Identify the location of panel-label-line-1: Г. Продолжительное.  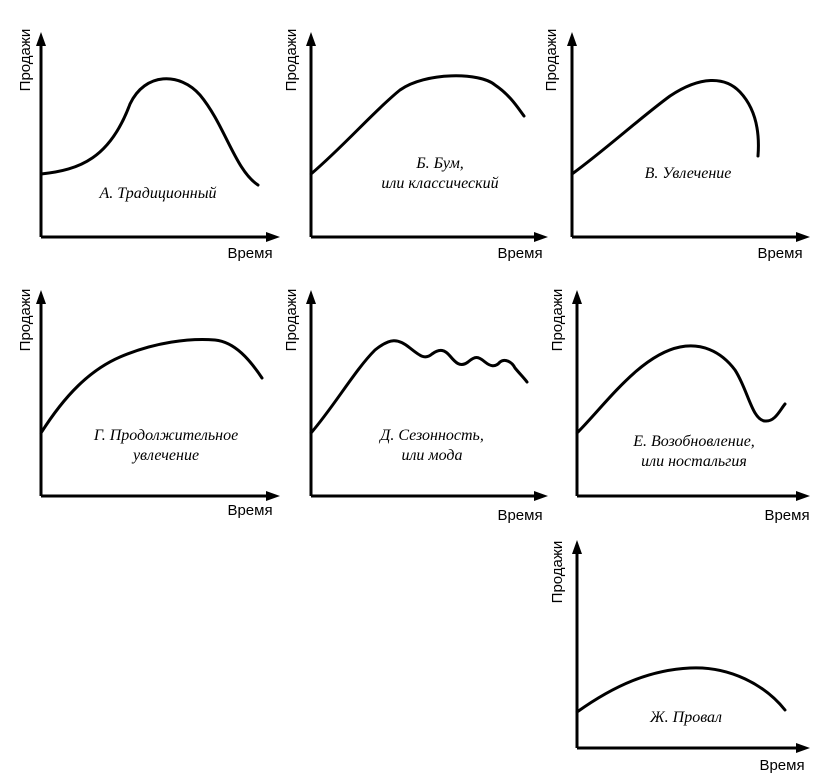
(165, 435).